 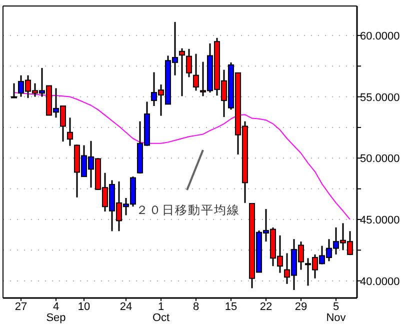 I want to click on y-tick-label: 60.0000, so click(x=380, y=36).